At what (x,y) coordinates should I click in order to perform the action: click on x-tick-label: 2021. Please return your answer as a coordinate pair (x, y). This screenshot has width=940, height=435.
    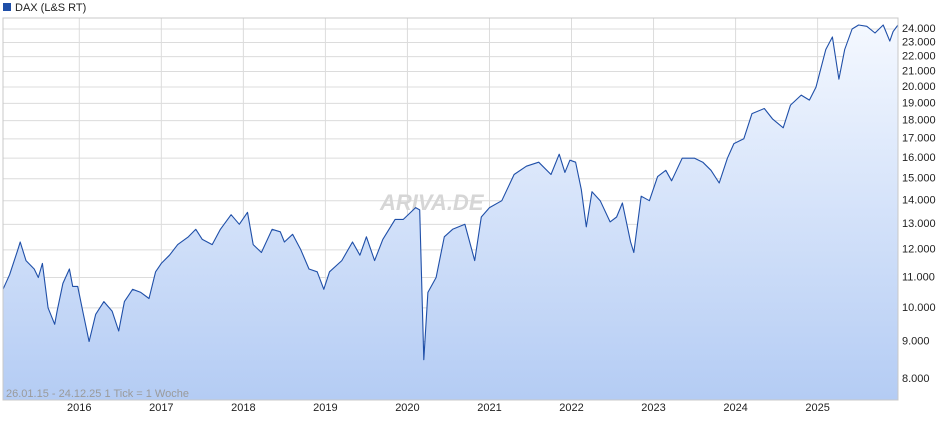
    Looking at the image, I should click on (489, 408).